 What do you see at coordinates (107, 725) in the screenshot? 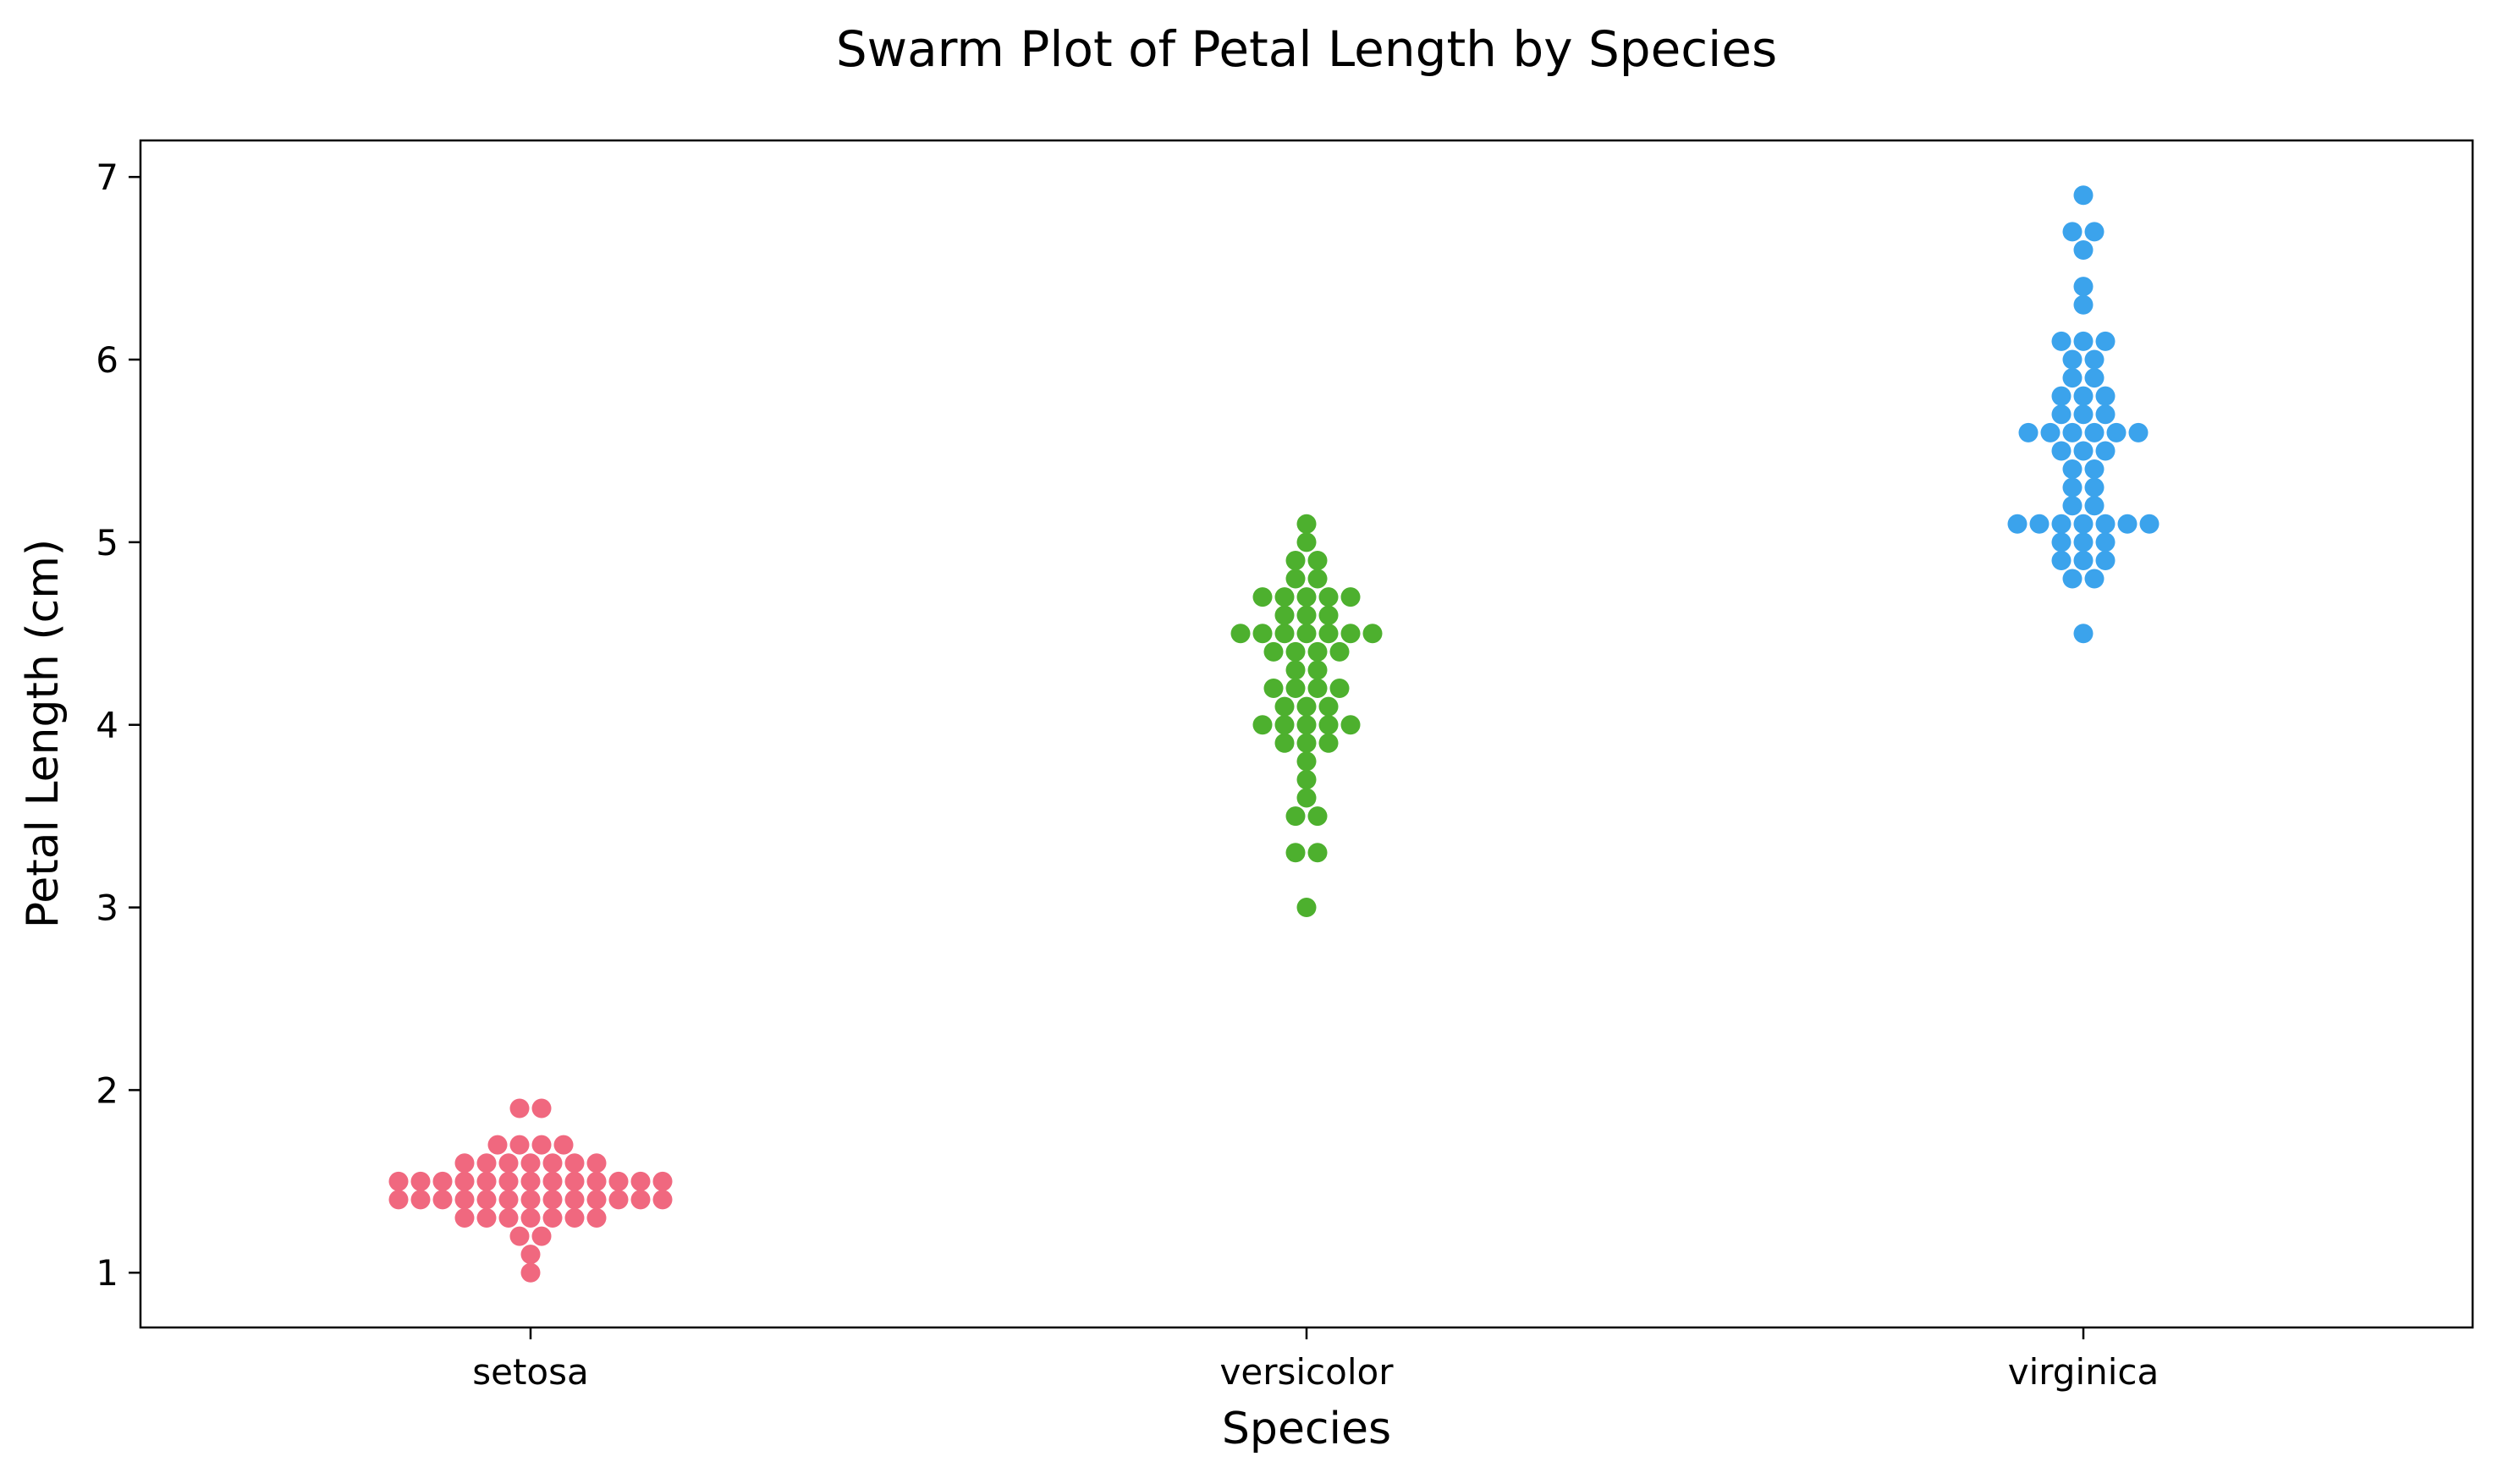
I see `y-tick-label: 4` at bounding box center [107, 725].